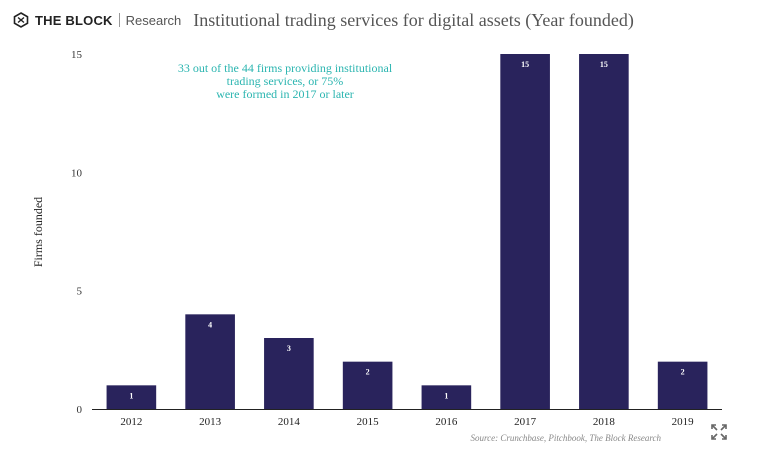 Image resolution: width=761 pixels, height=460 pixels. I want to click on y-axis-label: Firms founded, so click(38, 232).